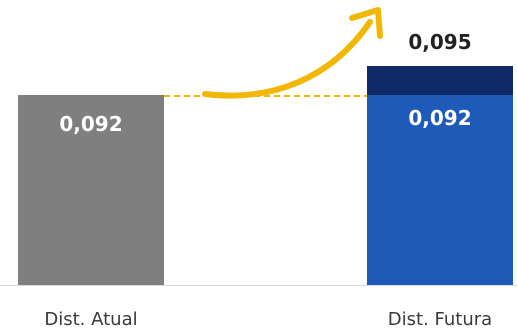 Image resolution: width=517 pixels, height=334 pixels. What do you see at coordinates (440, 80) in the screenshot?
I see `bar-increment-futura` at bounding box center [440, 80].